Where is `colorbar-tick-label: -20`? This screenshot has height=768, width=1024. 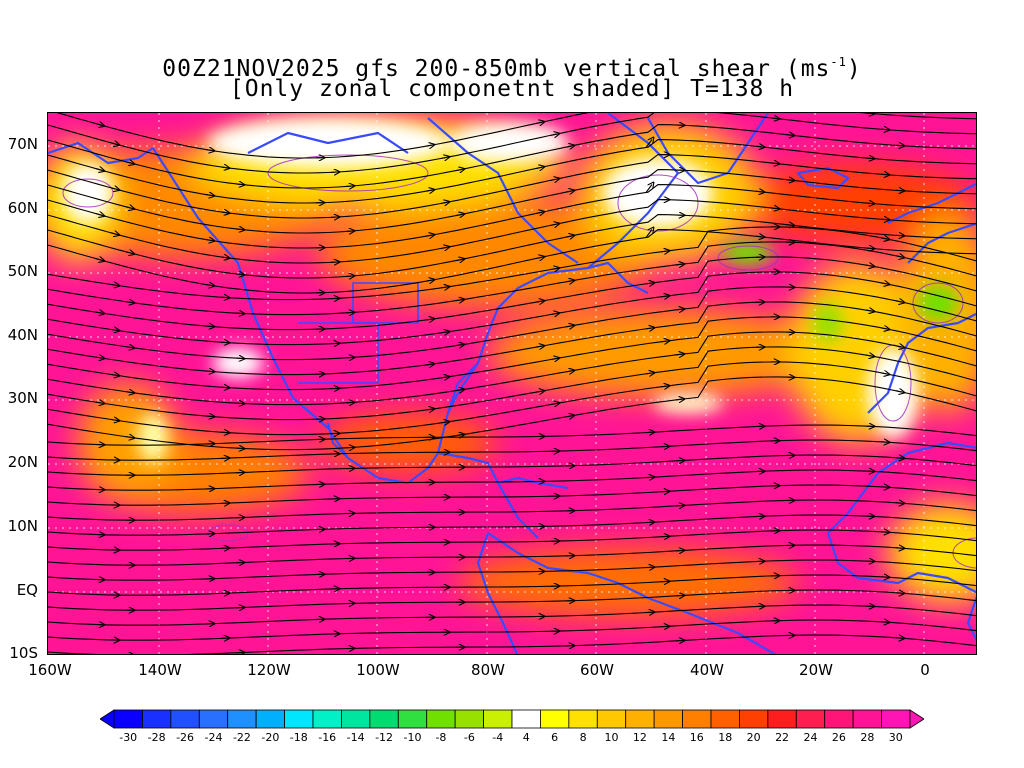 colorbar-tick-label: -20 is located at coordinates (270, 737).